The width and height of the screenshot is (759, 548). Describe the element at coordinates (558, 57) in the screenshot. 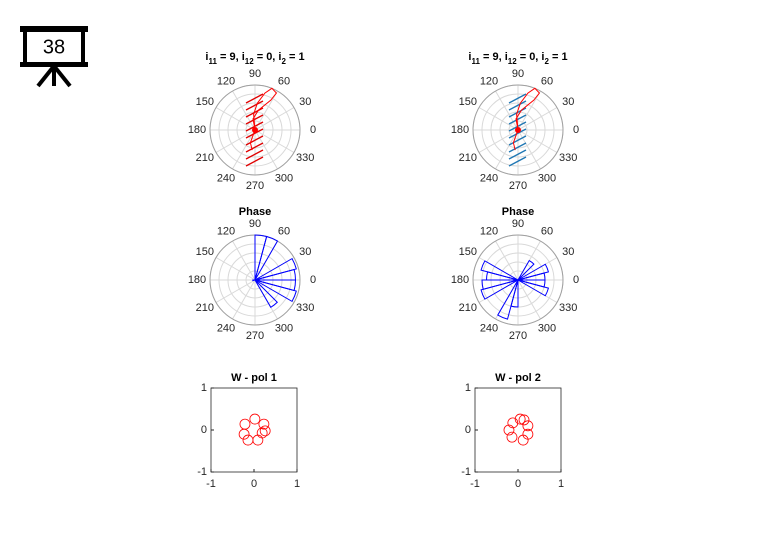

I see `title-part: = 1` at that location.